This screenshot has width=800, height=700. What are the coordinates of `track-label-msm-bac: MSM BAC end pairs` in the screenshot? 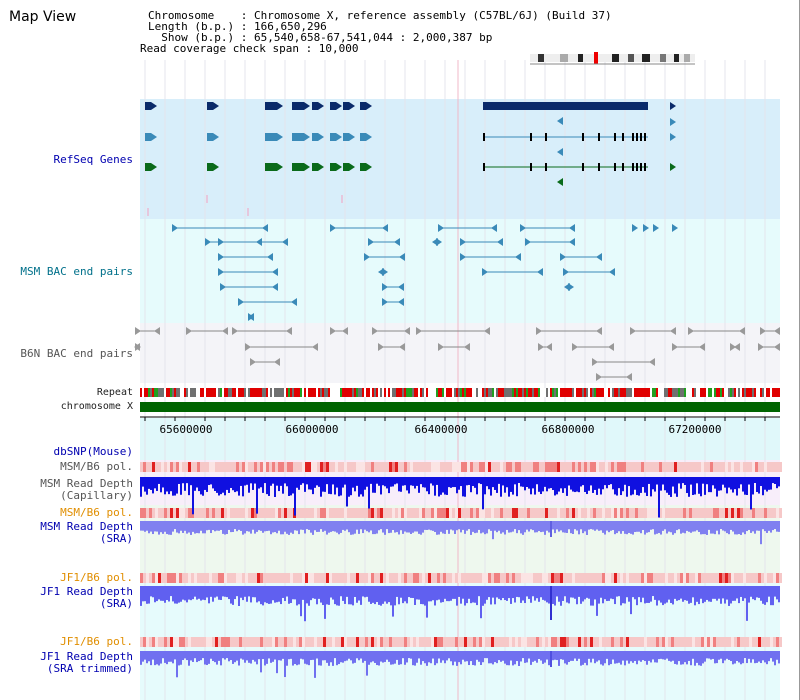 It's located at (76, 271).